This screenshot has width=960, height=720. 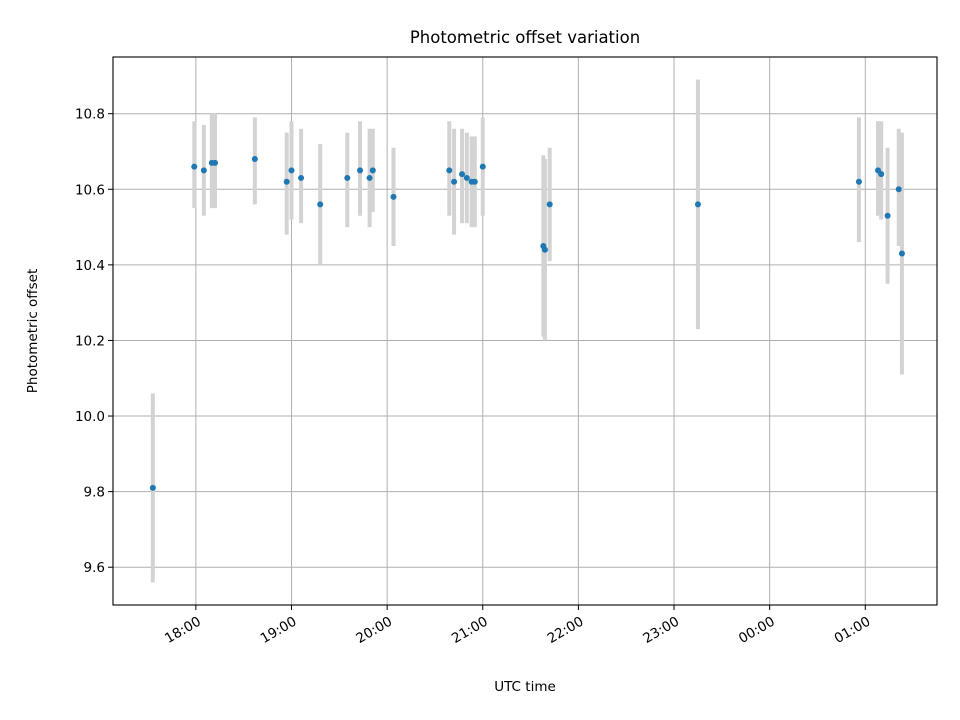 What do you see at coordinates (525, 687) in the screenshot?
I see `x-axis-label: UTC time` at bounding box center [525, 687].